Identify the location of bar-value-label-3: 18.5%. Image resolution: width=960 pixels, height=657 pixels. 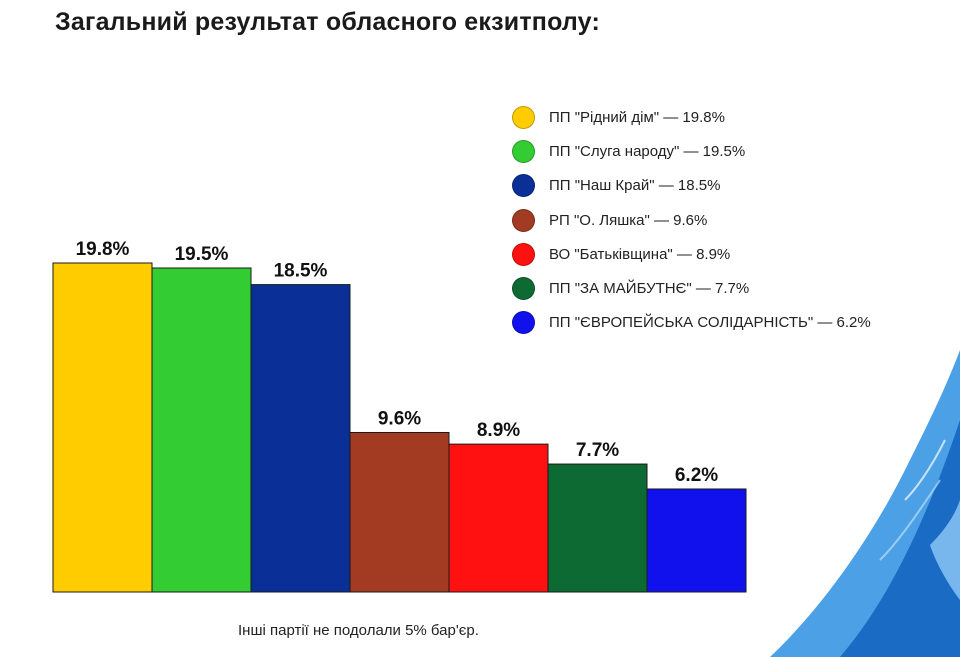
(301, 271).